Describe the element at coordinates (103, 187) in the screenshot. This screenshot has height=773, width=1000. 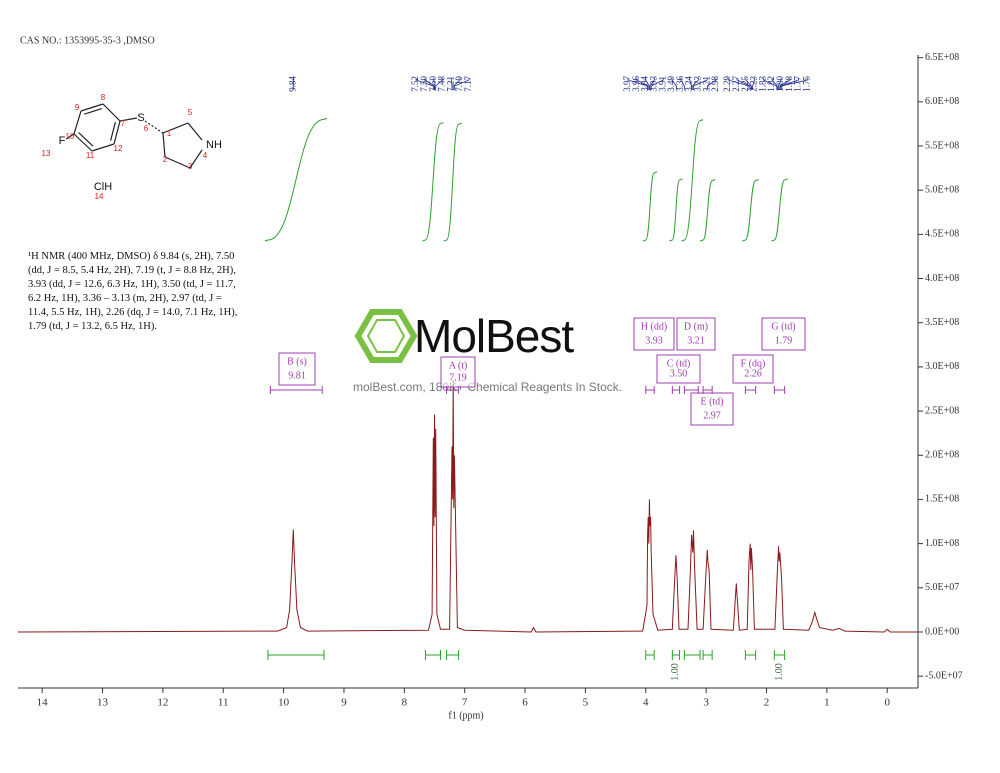
I see `atom-symbol: ClH` at that location.